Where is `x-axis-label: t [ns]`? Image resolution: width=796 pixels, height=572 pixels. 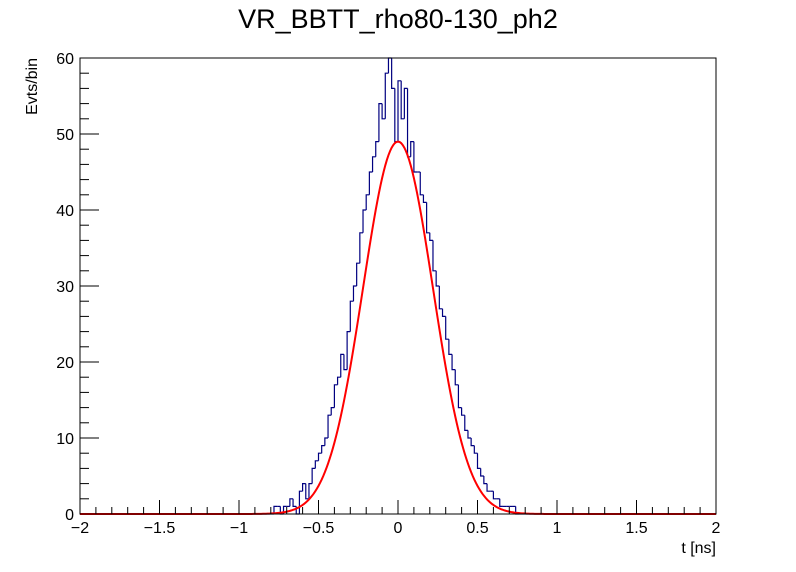 x-axis-label: t [ns] is located at coordinates (698, 548).